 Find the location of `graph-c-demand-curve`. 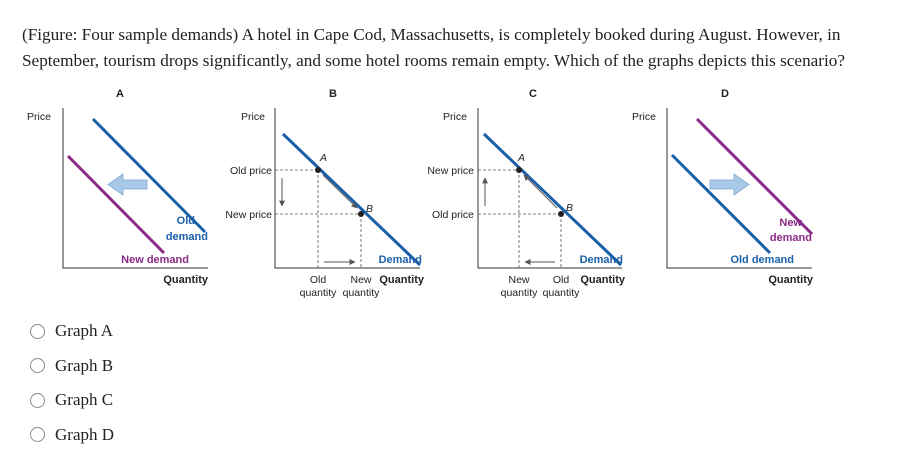

graph-c-demand-curve is located at coordinates (552, 199).